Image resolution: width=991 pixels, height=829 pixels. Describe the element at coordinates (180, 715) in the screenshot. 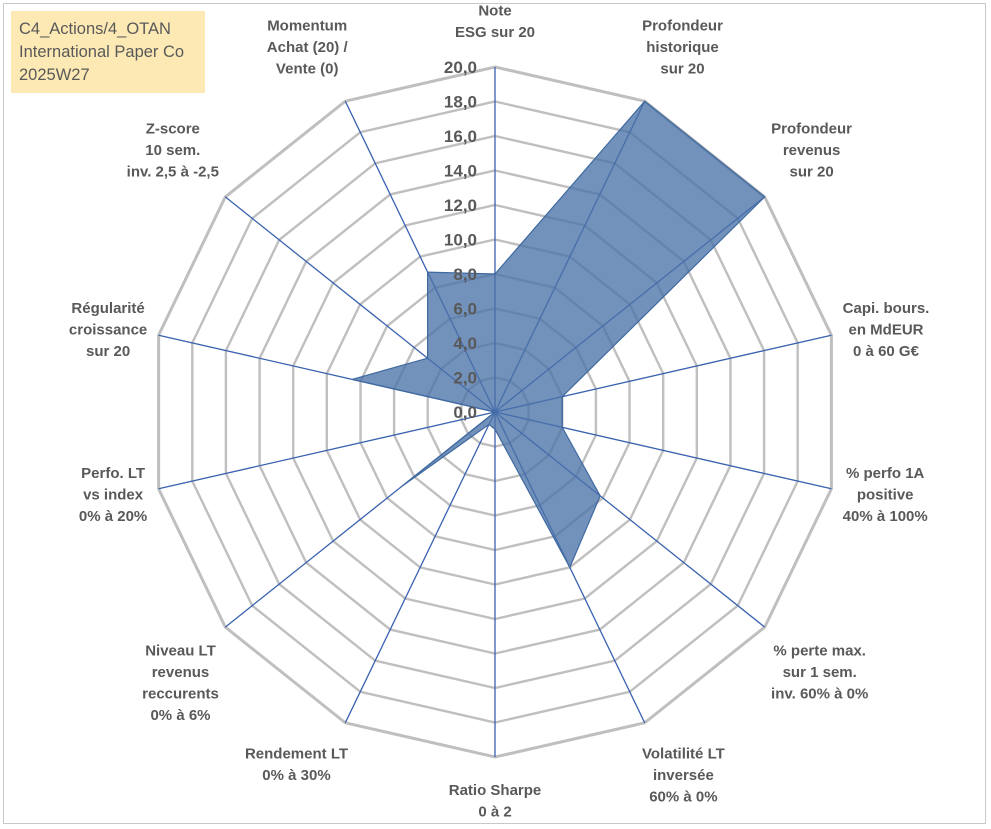

I see `axis-label-9-line-3: 0% à 6%` at that location.